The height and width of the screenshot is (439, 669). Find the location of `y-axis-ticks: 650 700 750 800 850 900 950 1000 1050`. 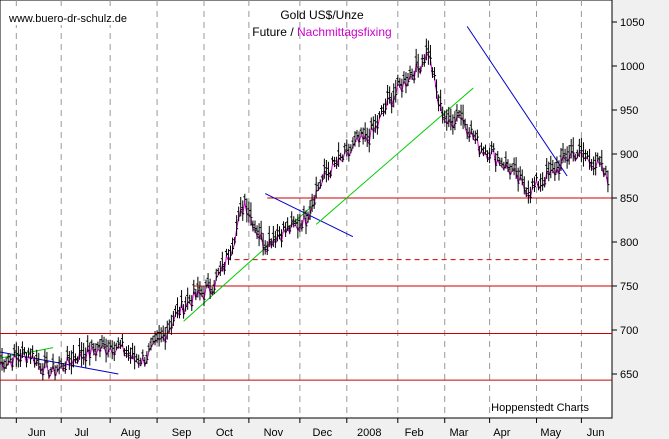

y-axis-ticks: 650 700 750 800 850 900 950 1000 1050 is located at coordinates (628, 199).